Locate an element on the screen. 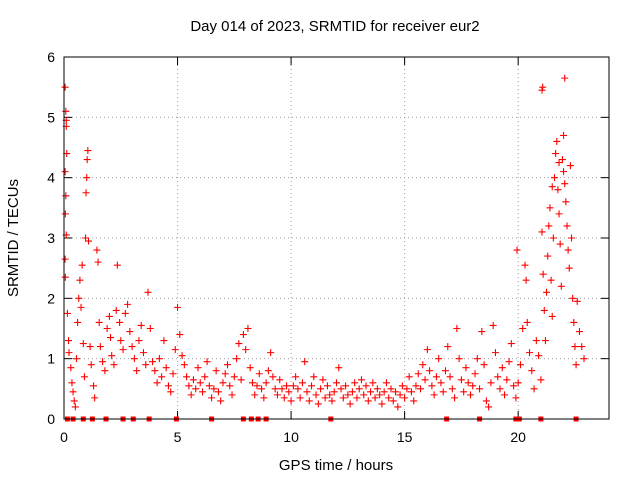 The image size is (640, 480). y-tick-label: 6 is located at coordinates (51, 57).